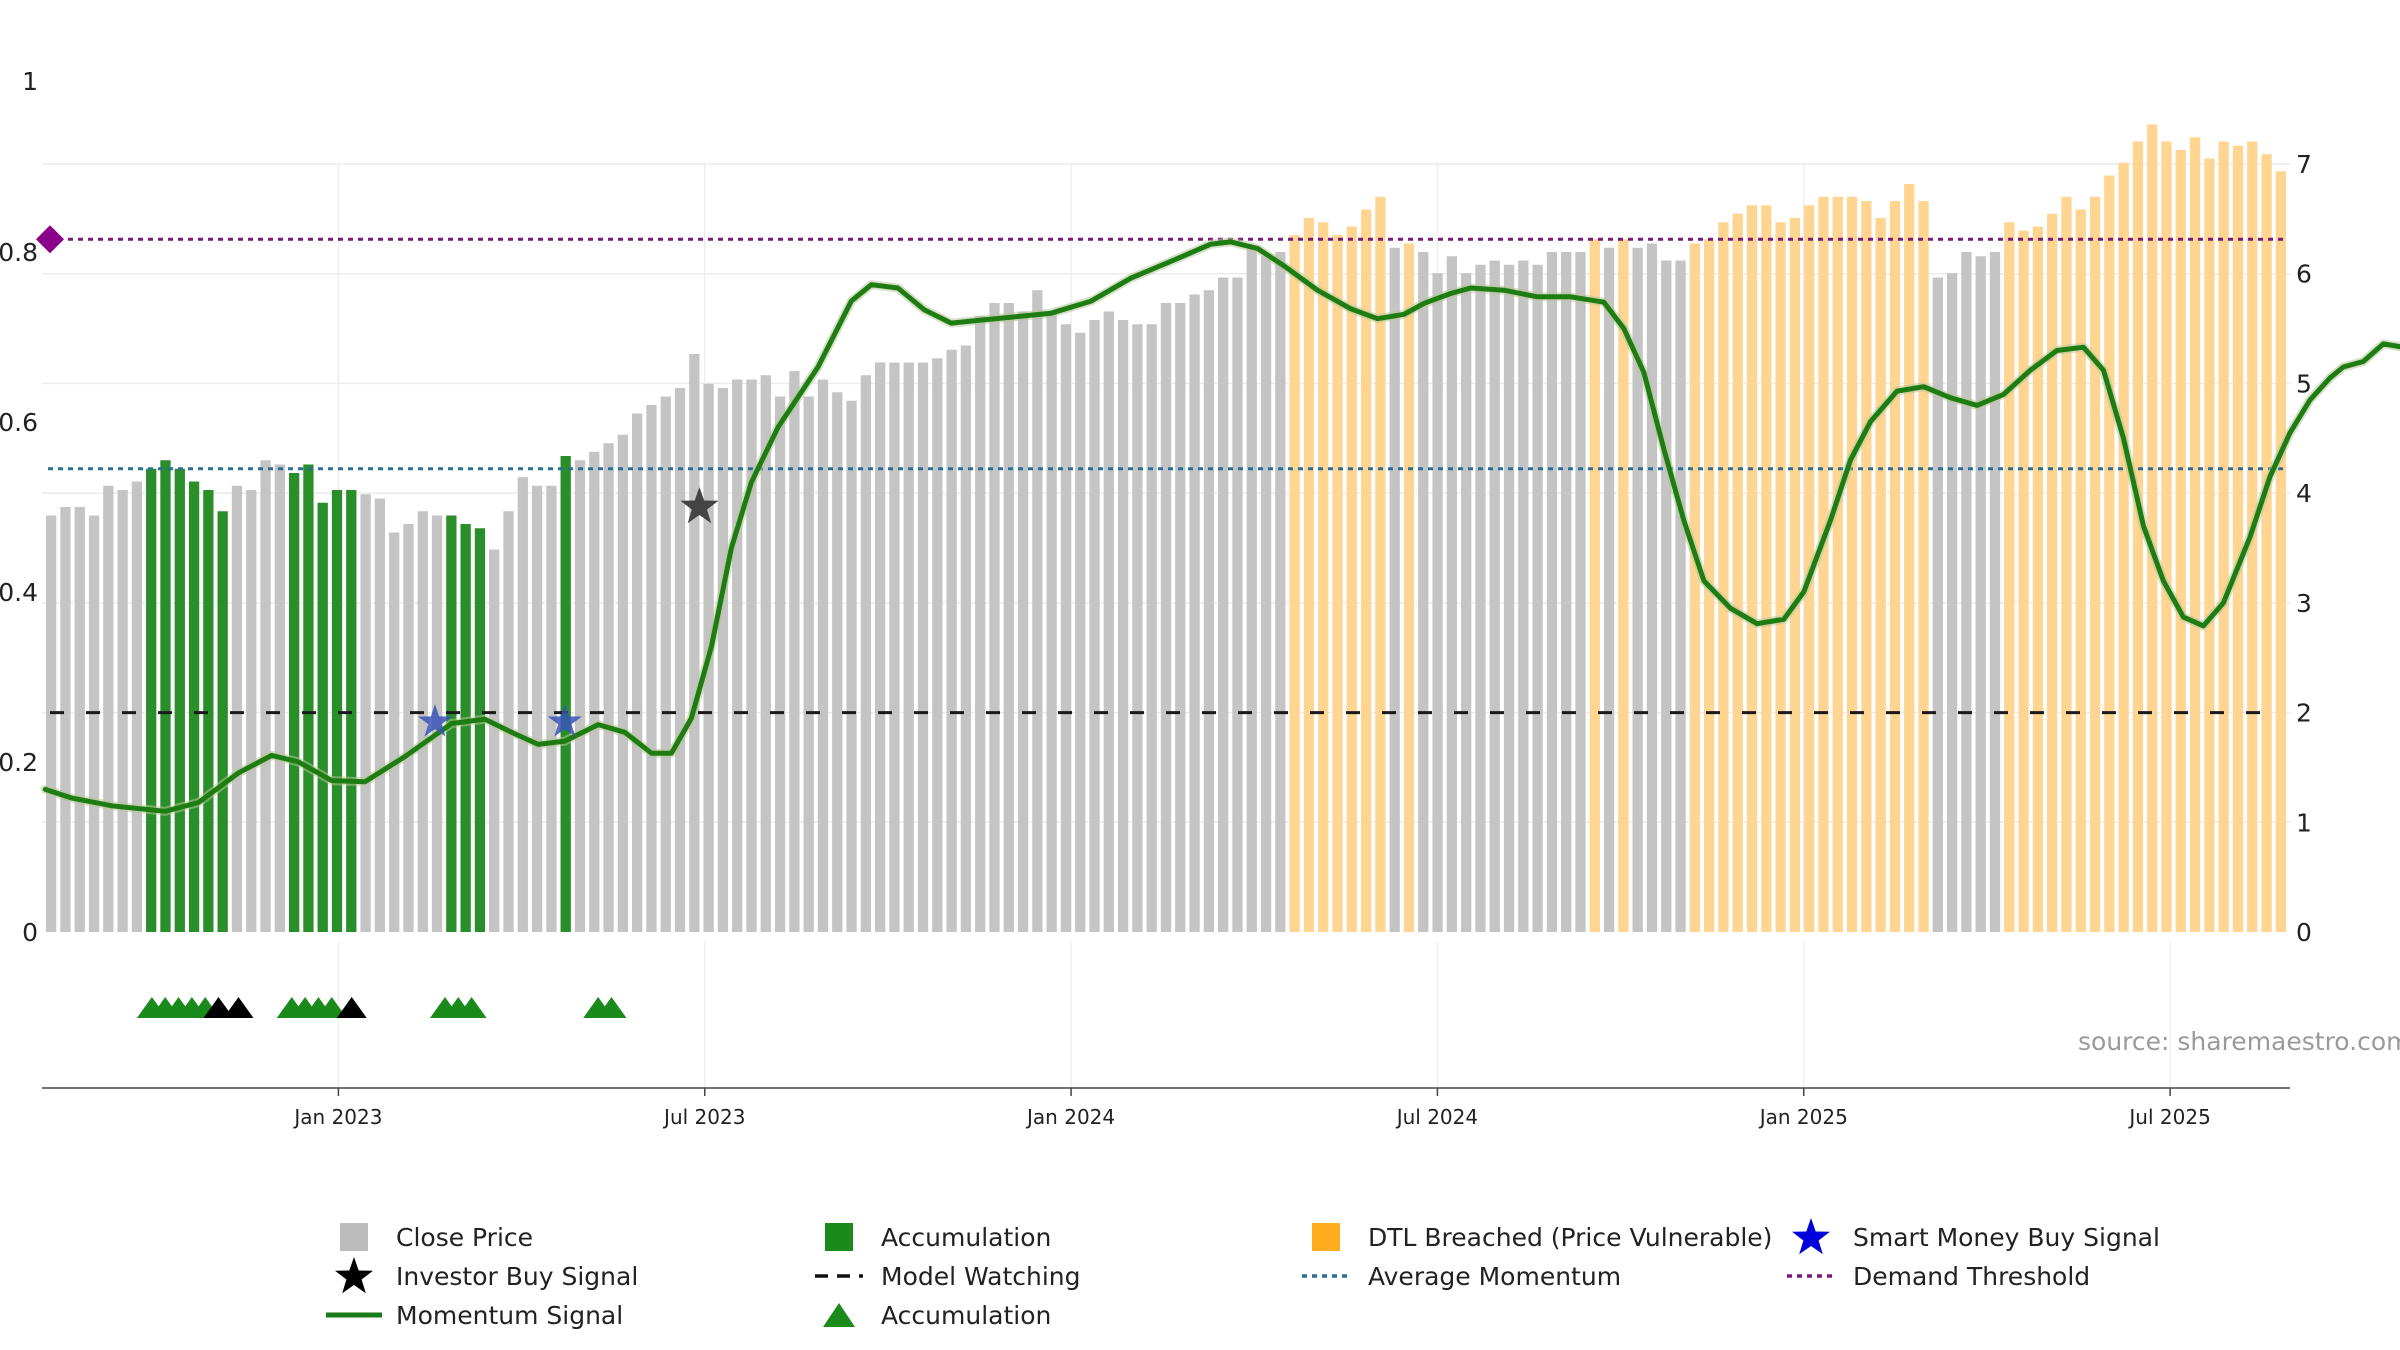 The height and width of the screenshot is (1350, 2400). What do you see at coordinates (1570, 1237) in the screenshot?
I see `legend-label-2: DTL Breached (Price Vulnerable)` at bounding box center [1570, 1237].